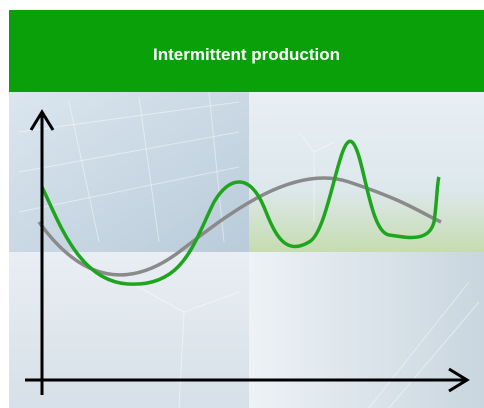 This screenshot has width=484, height=408. What do you see at coordinates (246, 54) in the screenshot?
I see `title: Intermittent production` at bounding box center [246, 54].